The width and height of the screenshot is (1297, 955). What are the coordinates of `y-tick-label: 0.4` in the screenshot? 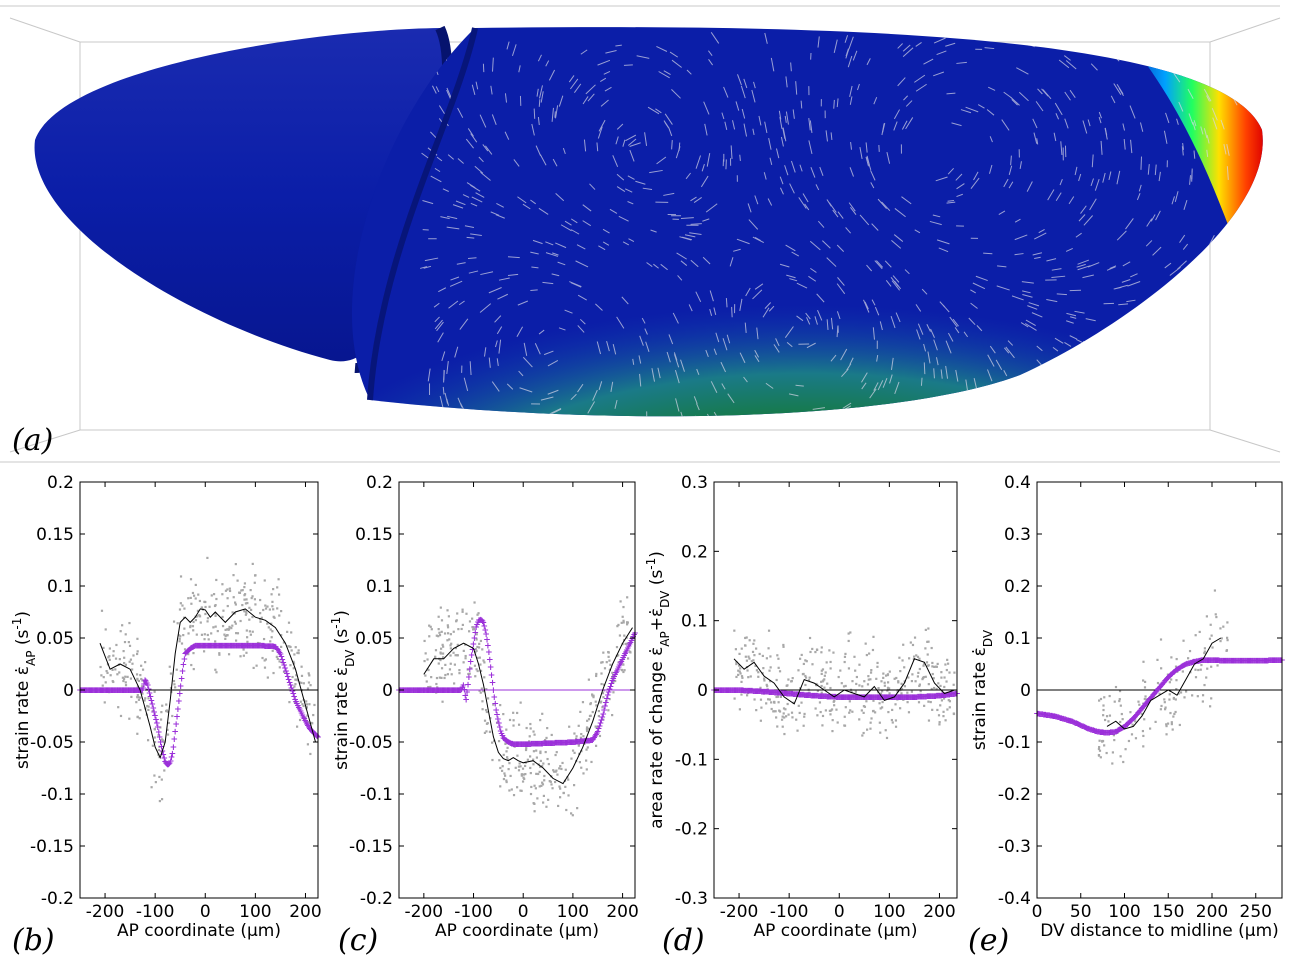 It's located at (1017, 483).